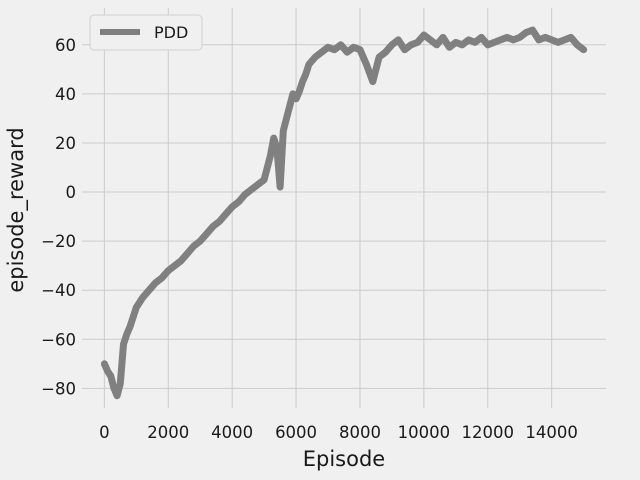  I want to click on y-tick-label: 60, so click(65, 45).